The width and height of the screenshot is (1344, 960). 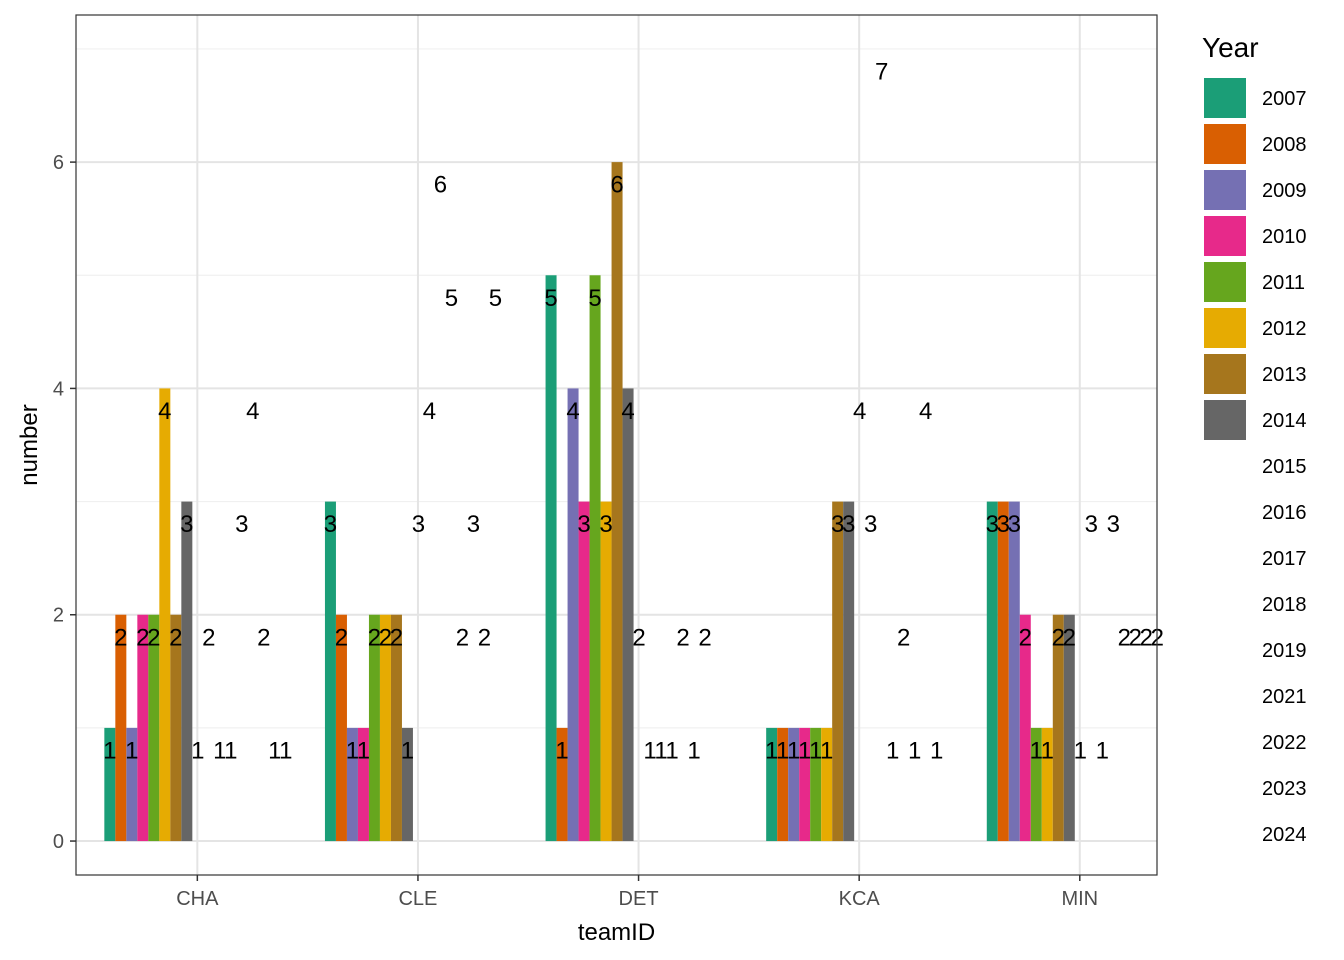 What do you see at coordinates (771, 751) in the screenshot?
I see `data-label-KCA-2007: 1` at bounding box center [771, 751].